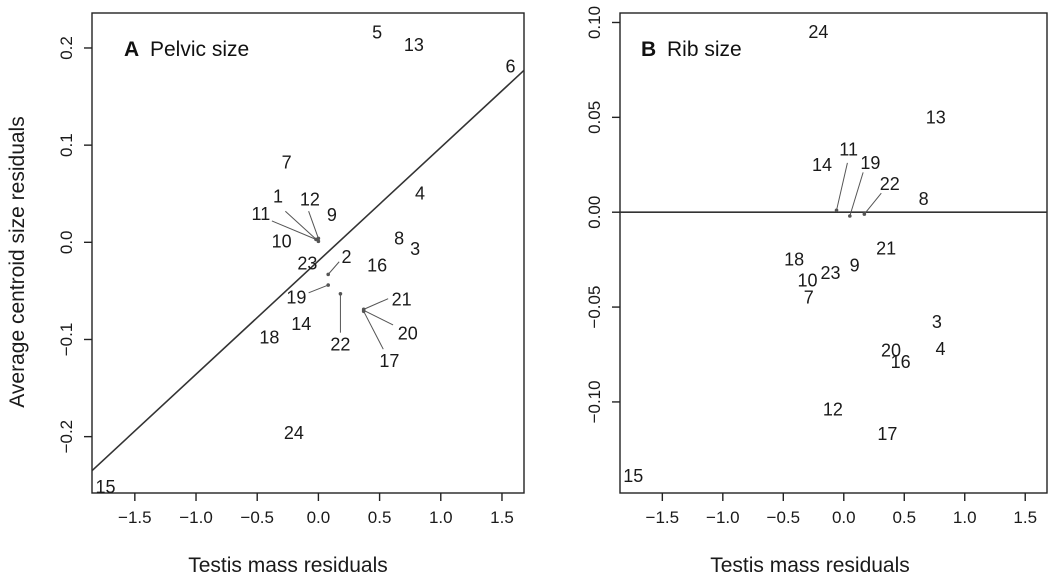 This screenshot has width=1053, height=581. Describe the element at coordinates (704, 49) in the screenshot. I see `panel-b-title: Rib size` at that location.